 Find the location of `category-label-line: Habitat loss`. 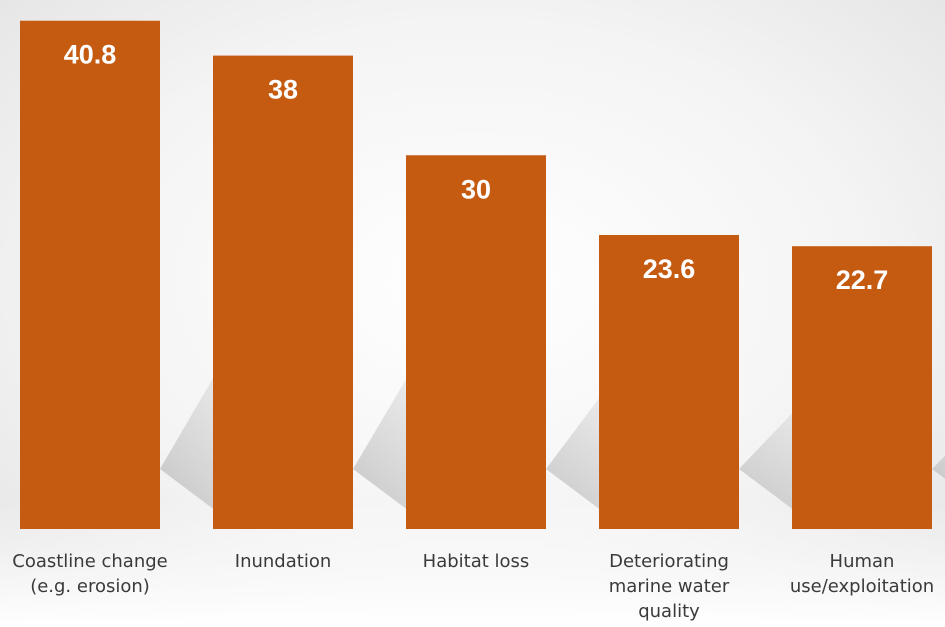

category-label-line: Habitat loss is located at coordinates (476, 561).